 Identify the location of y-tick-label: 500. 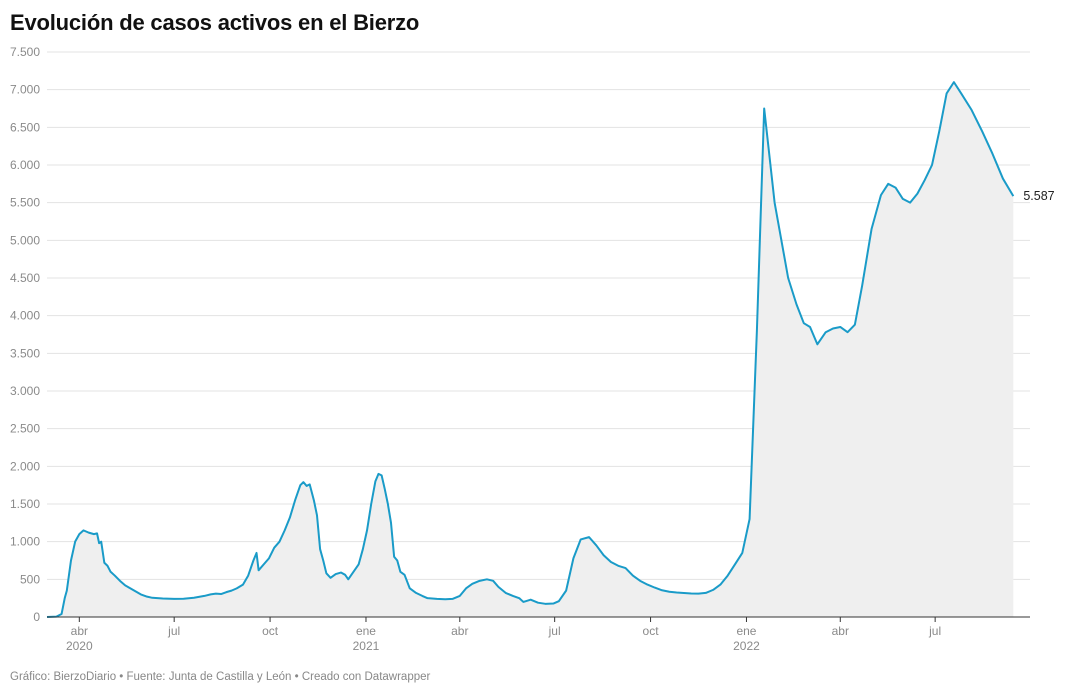
(30, 579).